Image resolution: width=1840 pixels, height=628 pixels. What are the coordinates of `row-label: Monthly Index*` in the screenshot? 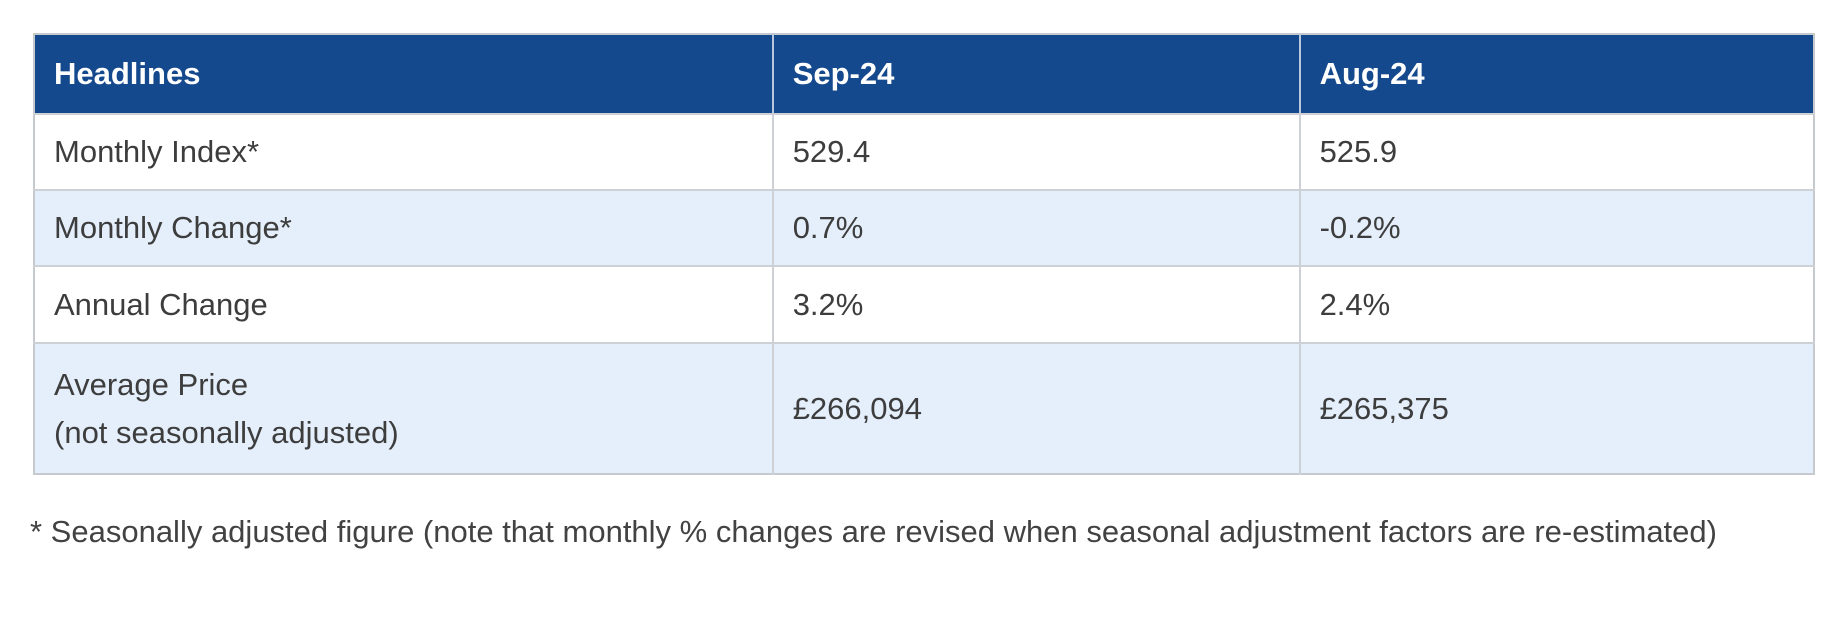 It's located at (404, 152).